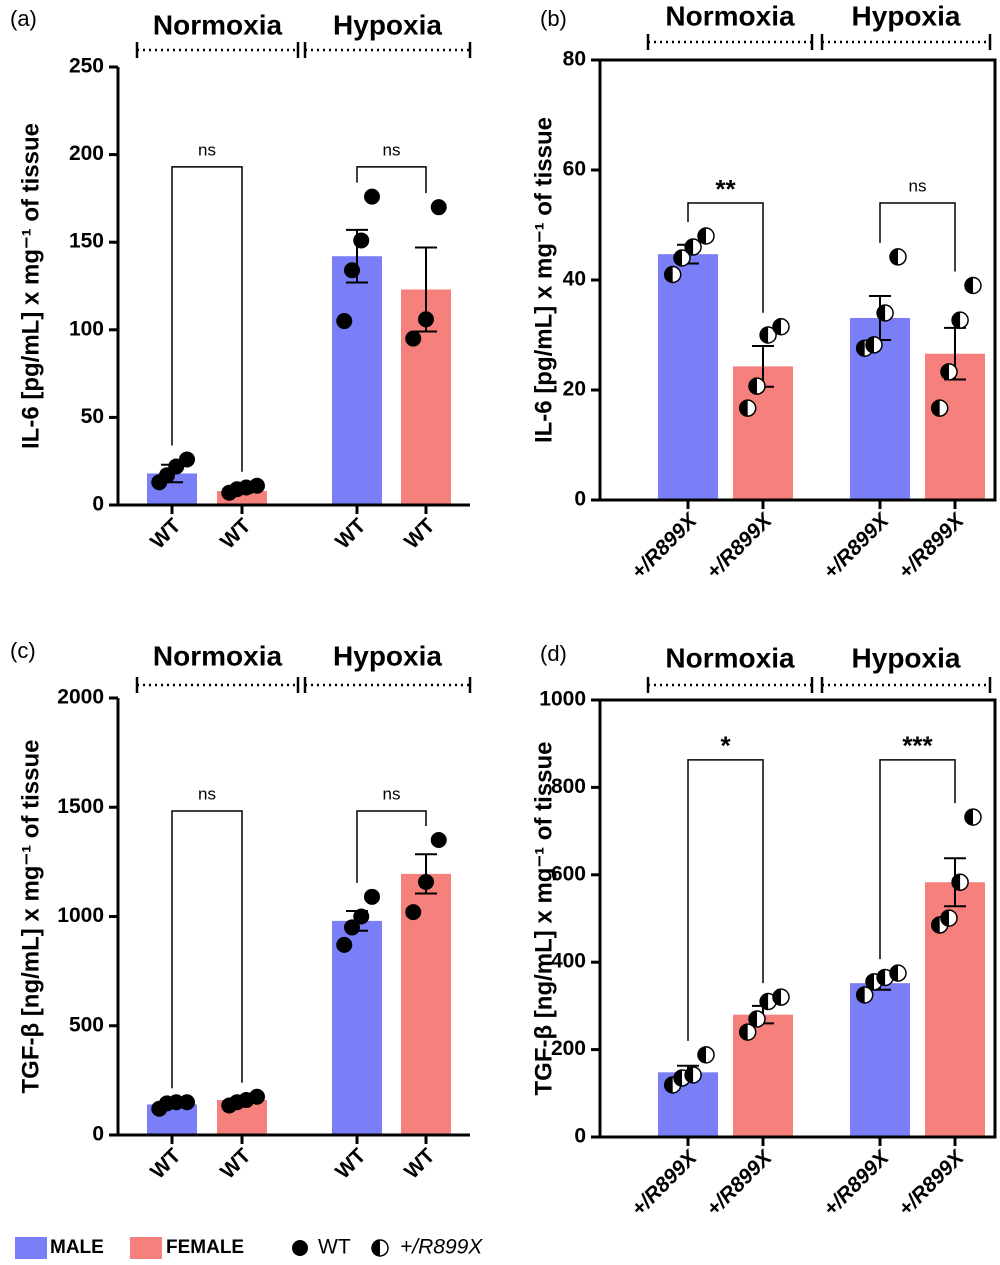 The height and width of the screenshot is (1265, 1000). I want to click on y-tick-label: 40, so click(574, 279).